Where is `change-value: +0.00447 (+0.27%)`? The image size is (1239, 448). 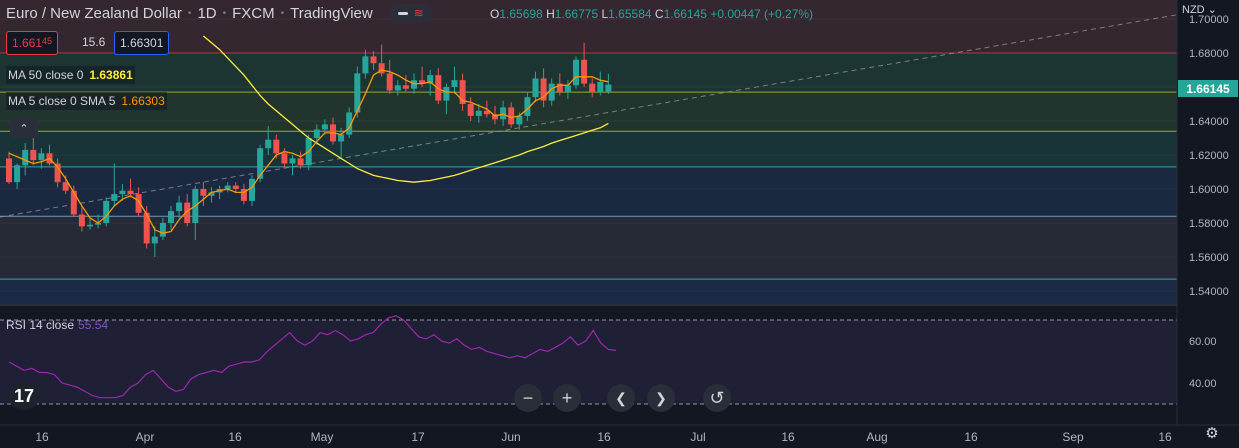 change-value: +0.00447 (+0.27%) is located at coordinates (762, 14).